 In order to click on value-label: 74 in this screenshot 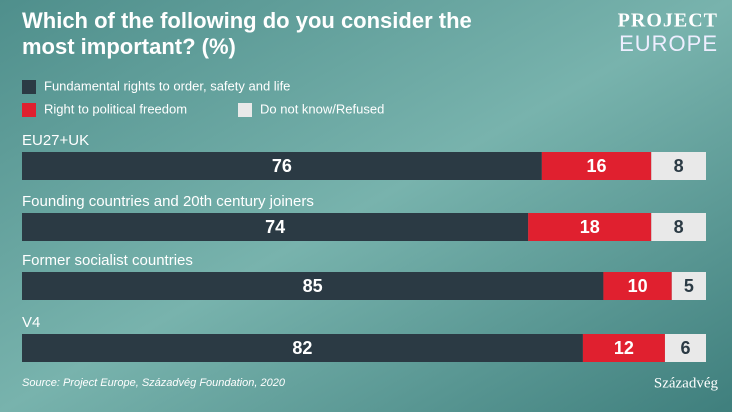, I will do `click(275, 227)`.